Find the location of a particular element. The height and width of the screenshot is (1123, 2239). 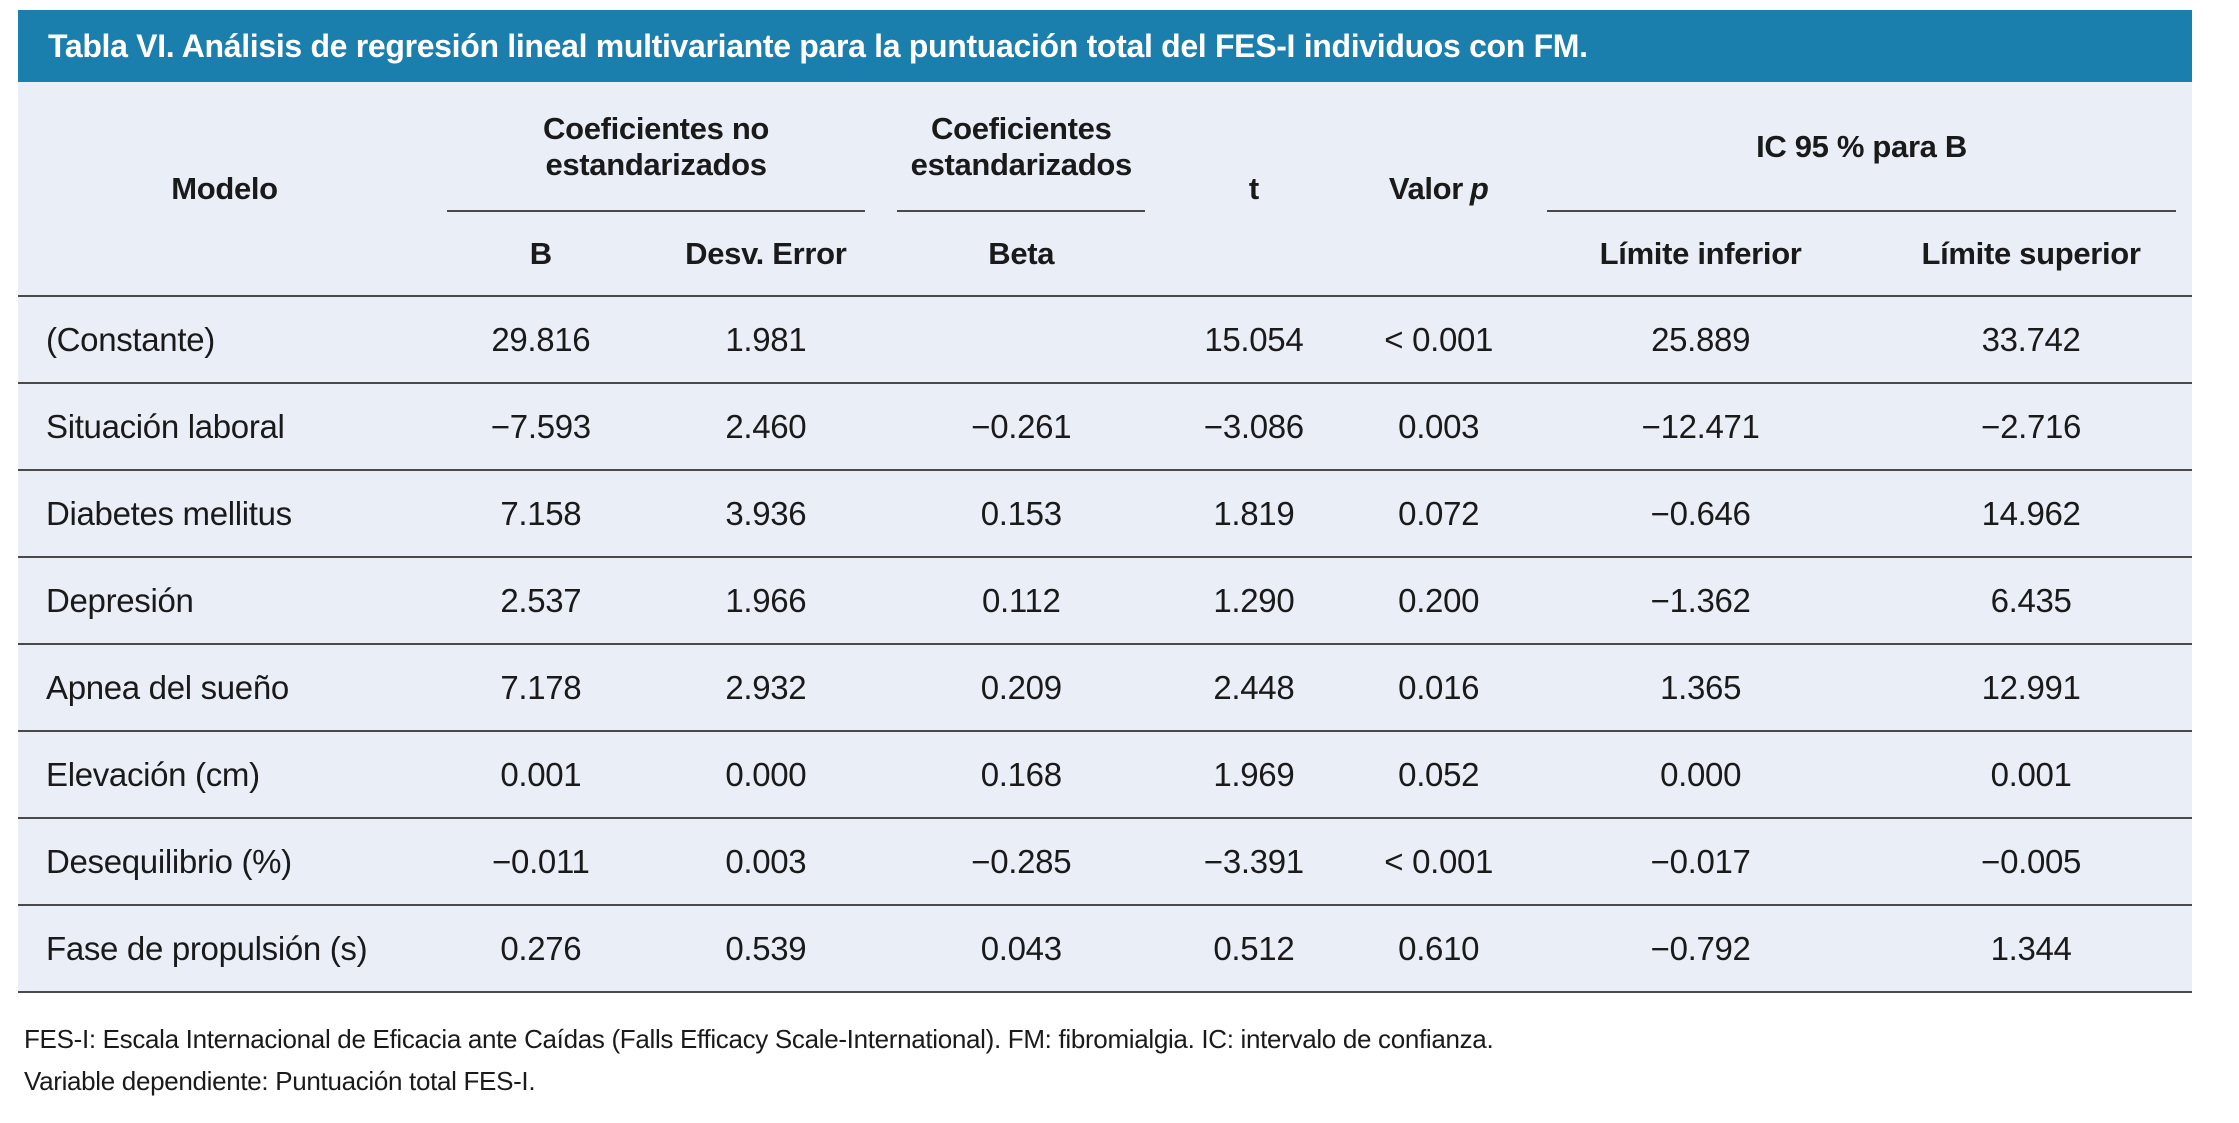

cell-modelo: Depresión is located at coordinates (225, 600).